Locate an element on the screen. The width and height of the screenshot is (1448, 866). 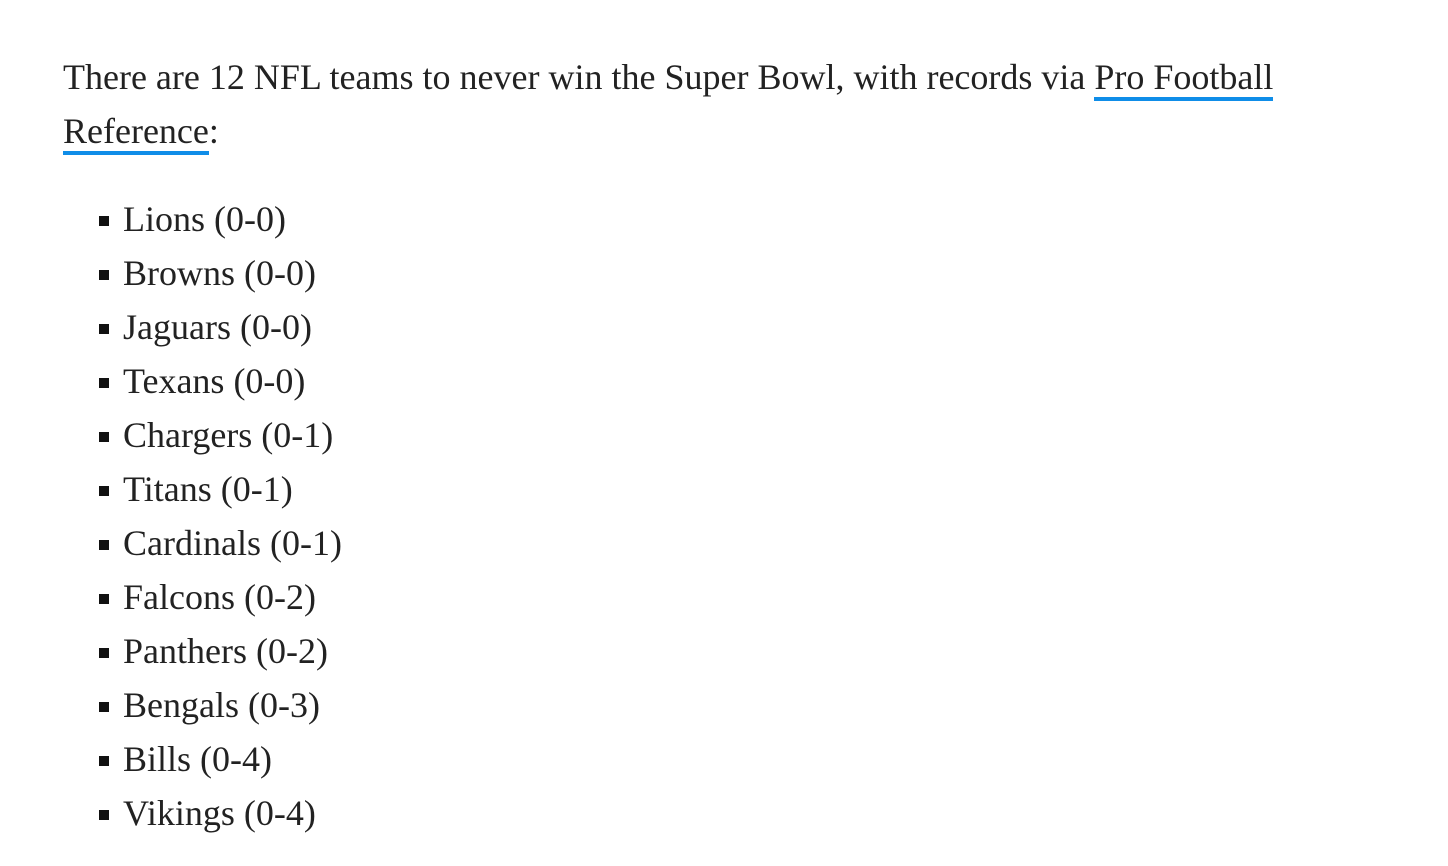
team-record: Bills (0-4) is located at coordinates (197, 759).